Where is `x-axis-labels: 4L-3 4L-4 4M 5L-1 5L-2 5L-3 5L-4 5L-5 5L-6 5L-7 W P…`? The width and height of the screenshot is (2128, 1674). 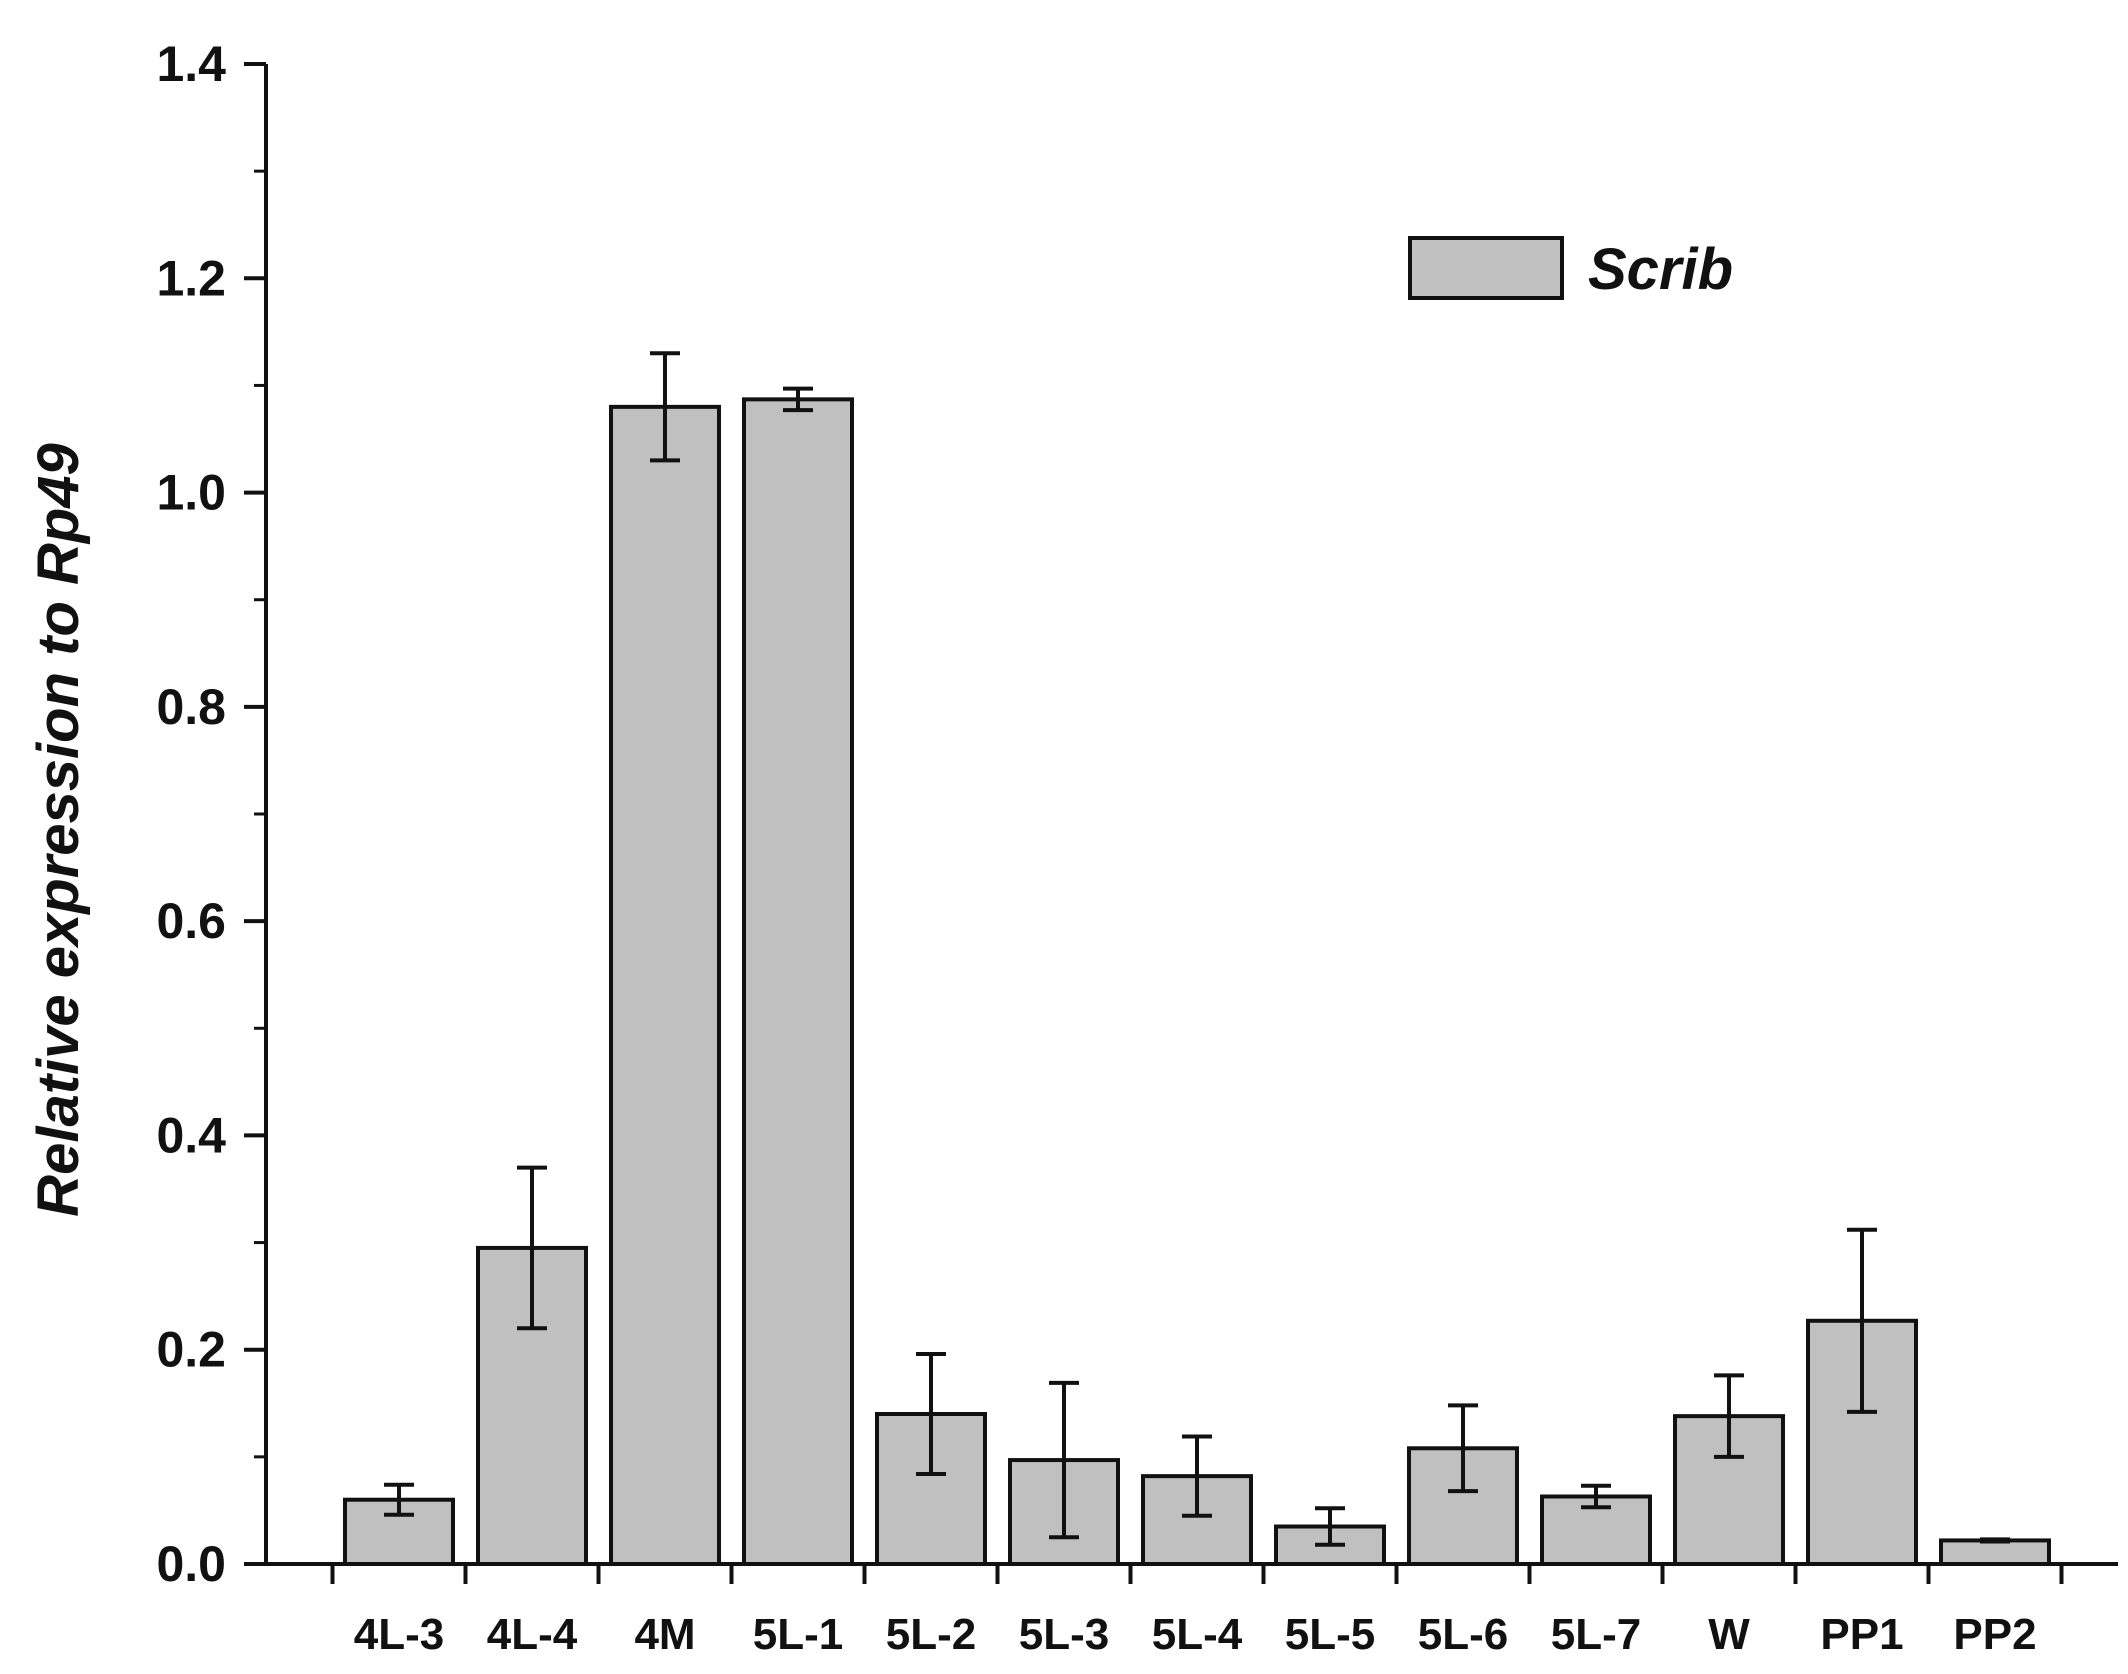 x-axis-labels: 4L-3 4L-4 4M 5L-1 5L-2 5L-3 5L-4 5L-5 5L-6 5L-7 W P… is located at coordinates (1197, 1611).